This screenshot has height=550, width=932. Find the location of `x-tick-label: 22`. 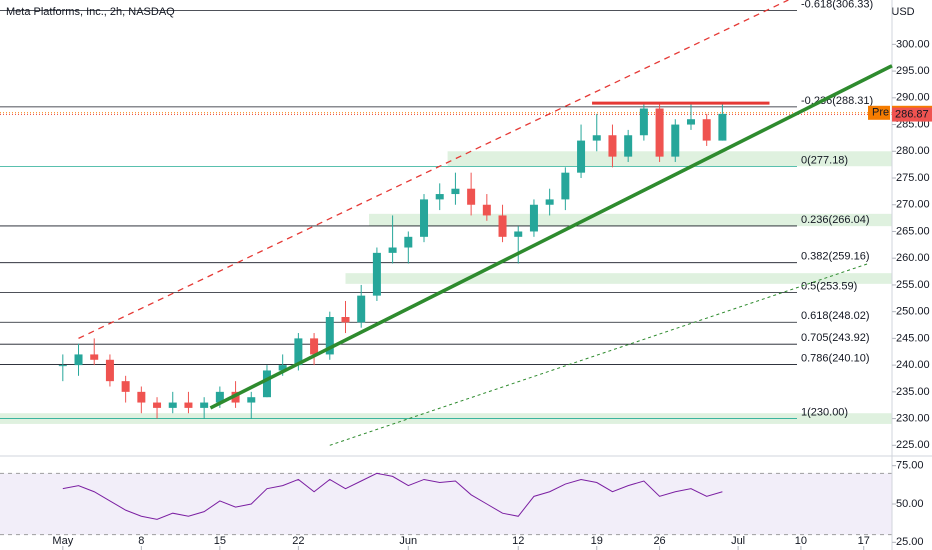

x-tick-label: 22 is located at coordinates (298, 541).